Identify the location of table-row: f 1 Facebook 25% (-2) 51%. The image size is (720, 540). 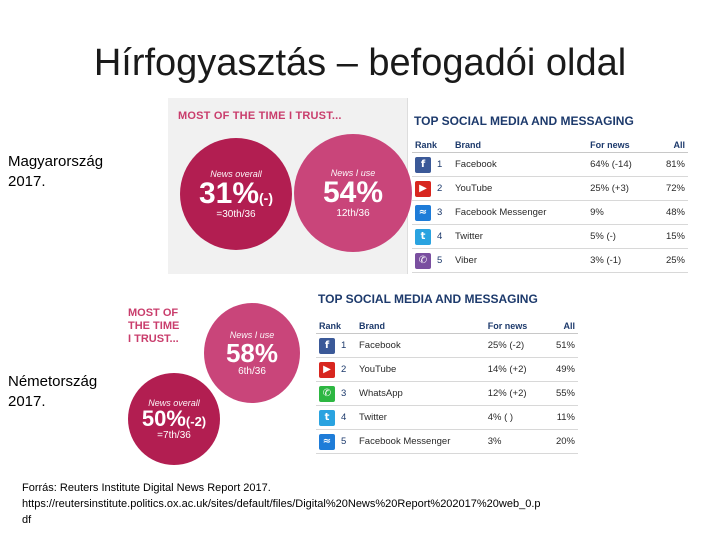
(447, 345).